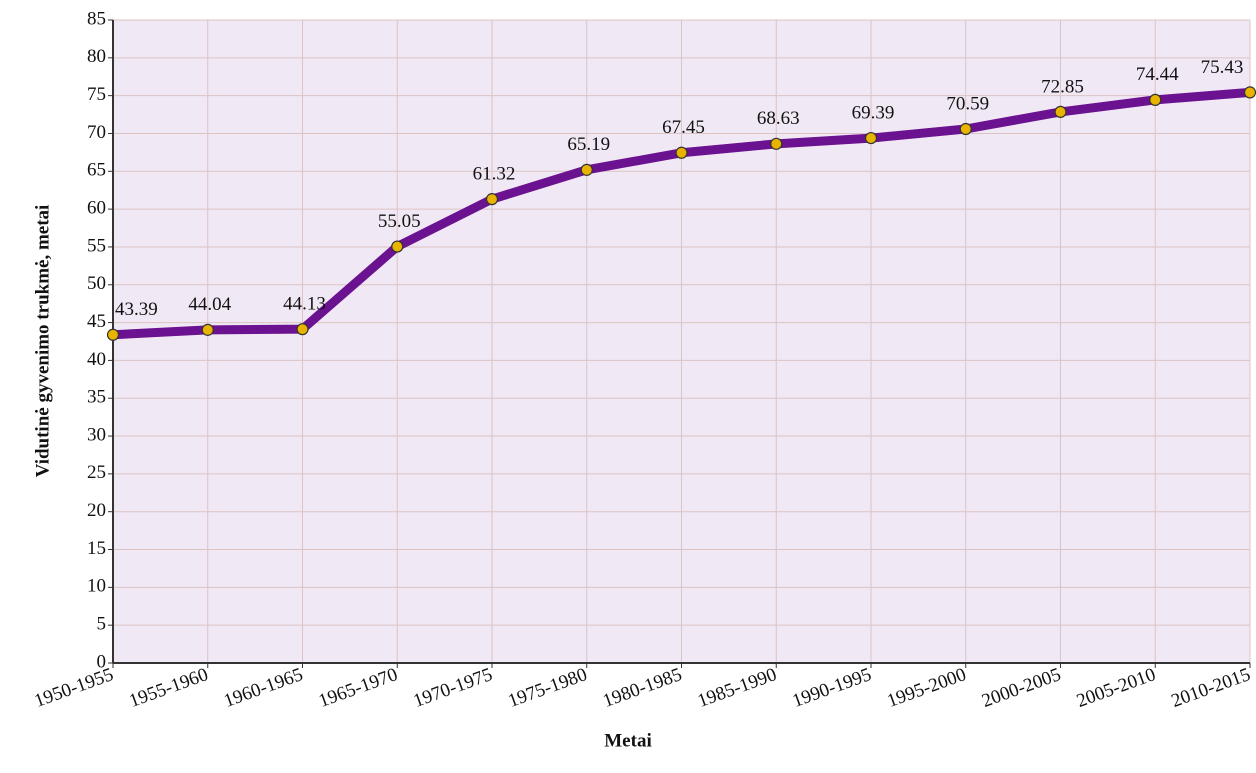 Image resolution: width=1256 pixels, height=773 pixels. I want to click on data-label: 68.63, so click(778, 118).